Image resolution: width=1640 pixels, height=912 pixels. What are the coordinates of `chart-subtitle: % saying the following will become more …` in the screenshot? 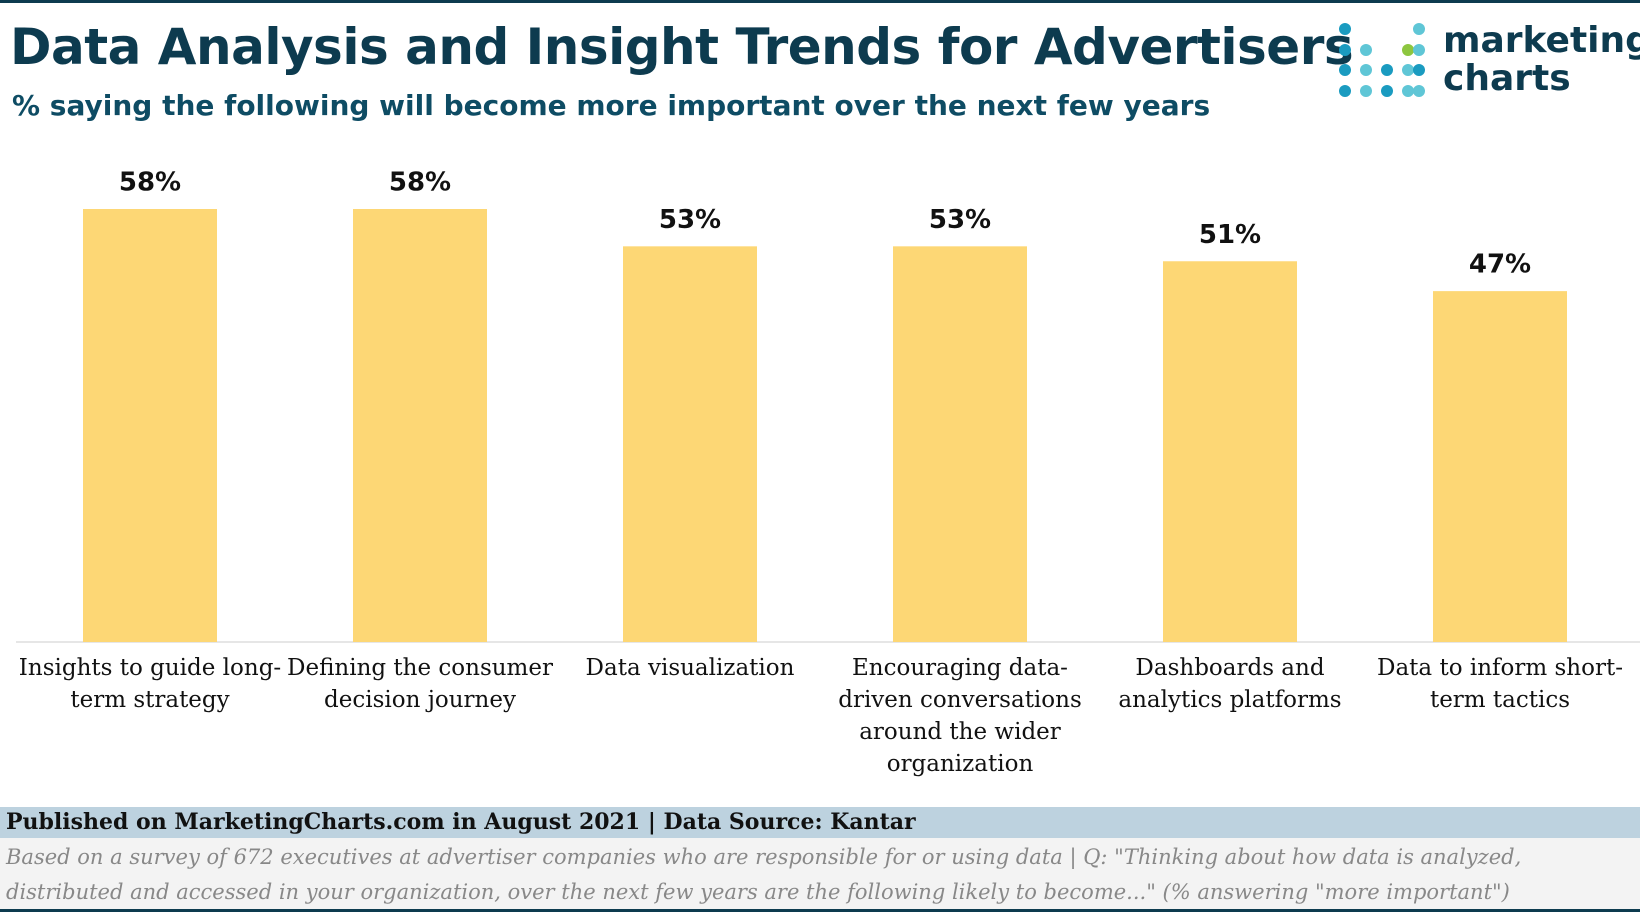 It's located at (611, 105).